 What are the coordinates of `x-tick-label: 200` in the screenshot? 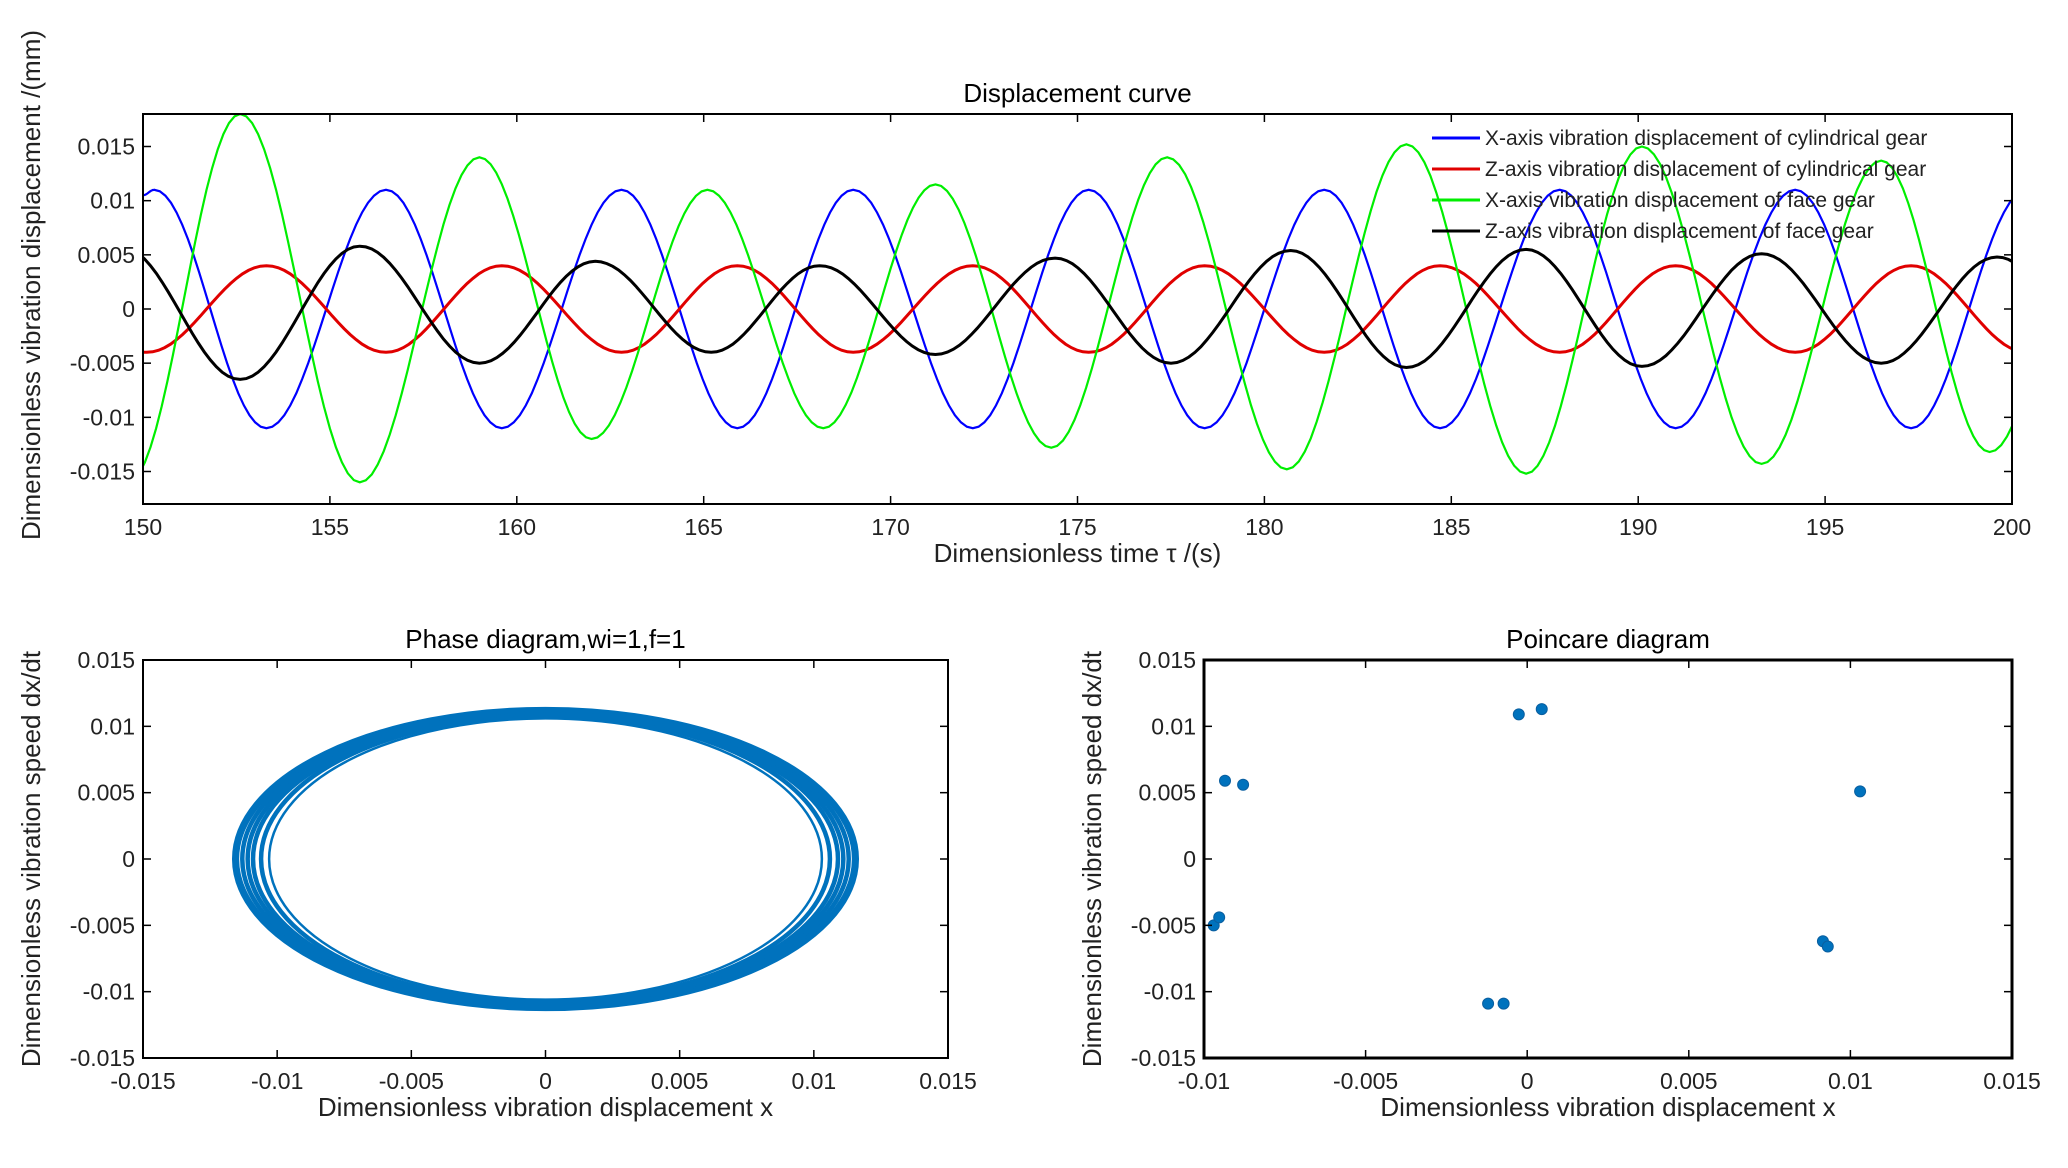 It's located at (2012, 527).